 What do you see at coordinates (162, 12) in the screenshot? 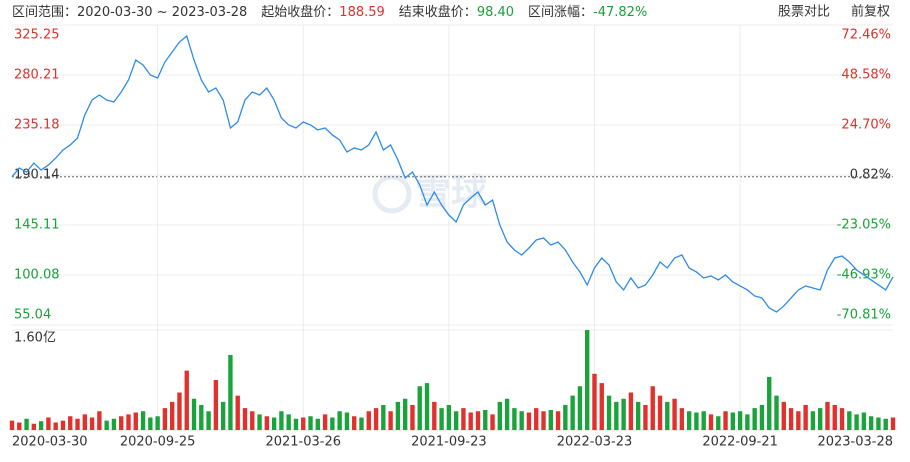
I see `range: 2020-03-30 ~ 2023-03-28` at bounding box center [162, 12].